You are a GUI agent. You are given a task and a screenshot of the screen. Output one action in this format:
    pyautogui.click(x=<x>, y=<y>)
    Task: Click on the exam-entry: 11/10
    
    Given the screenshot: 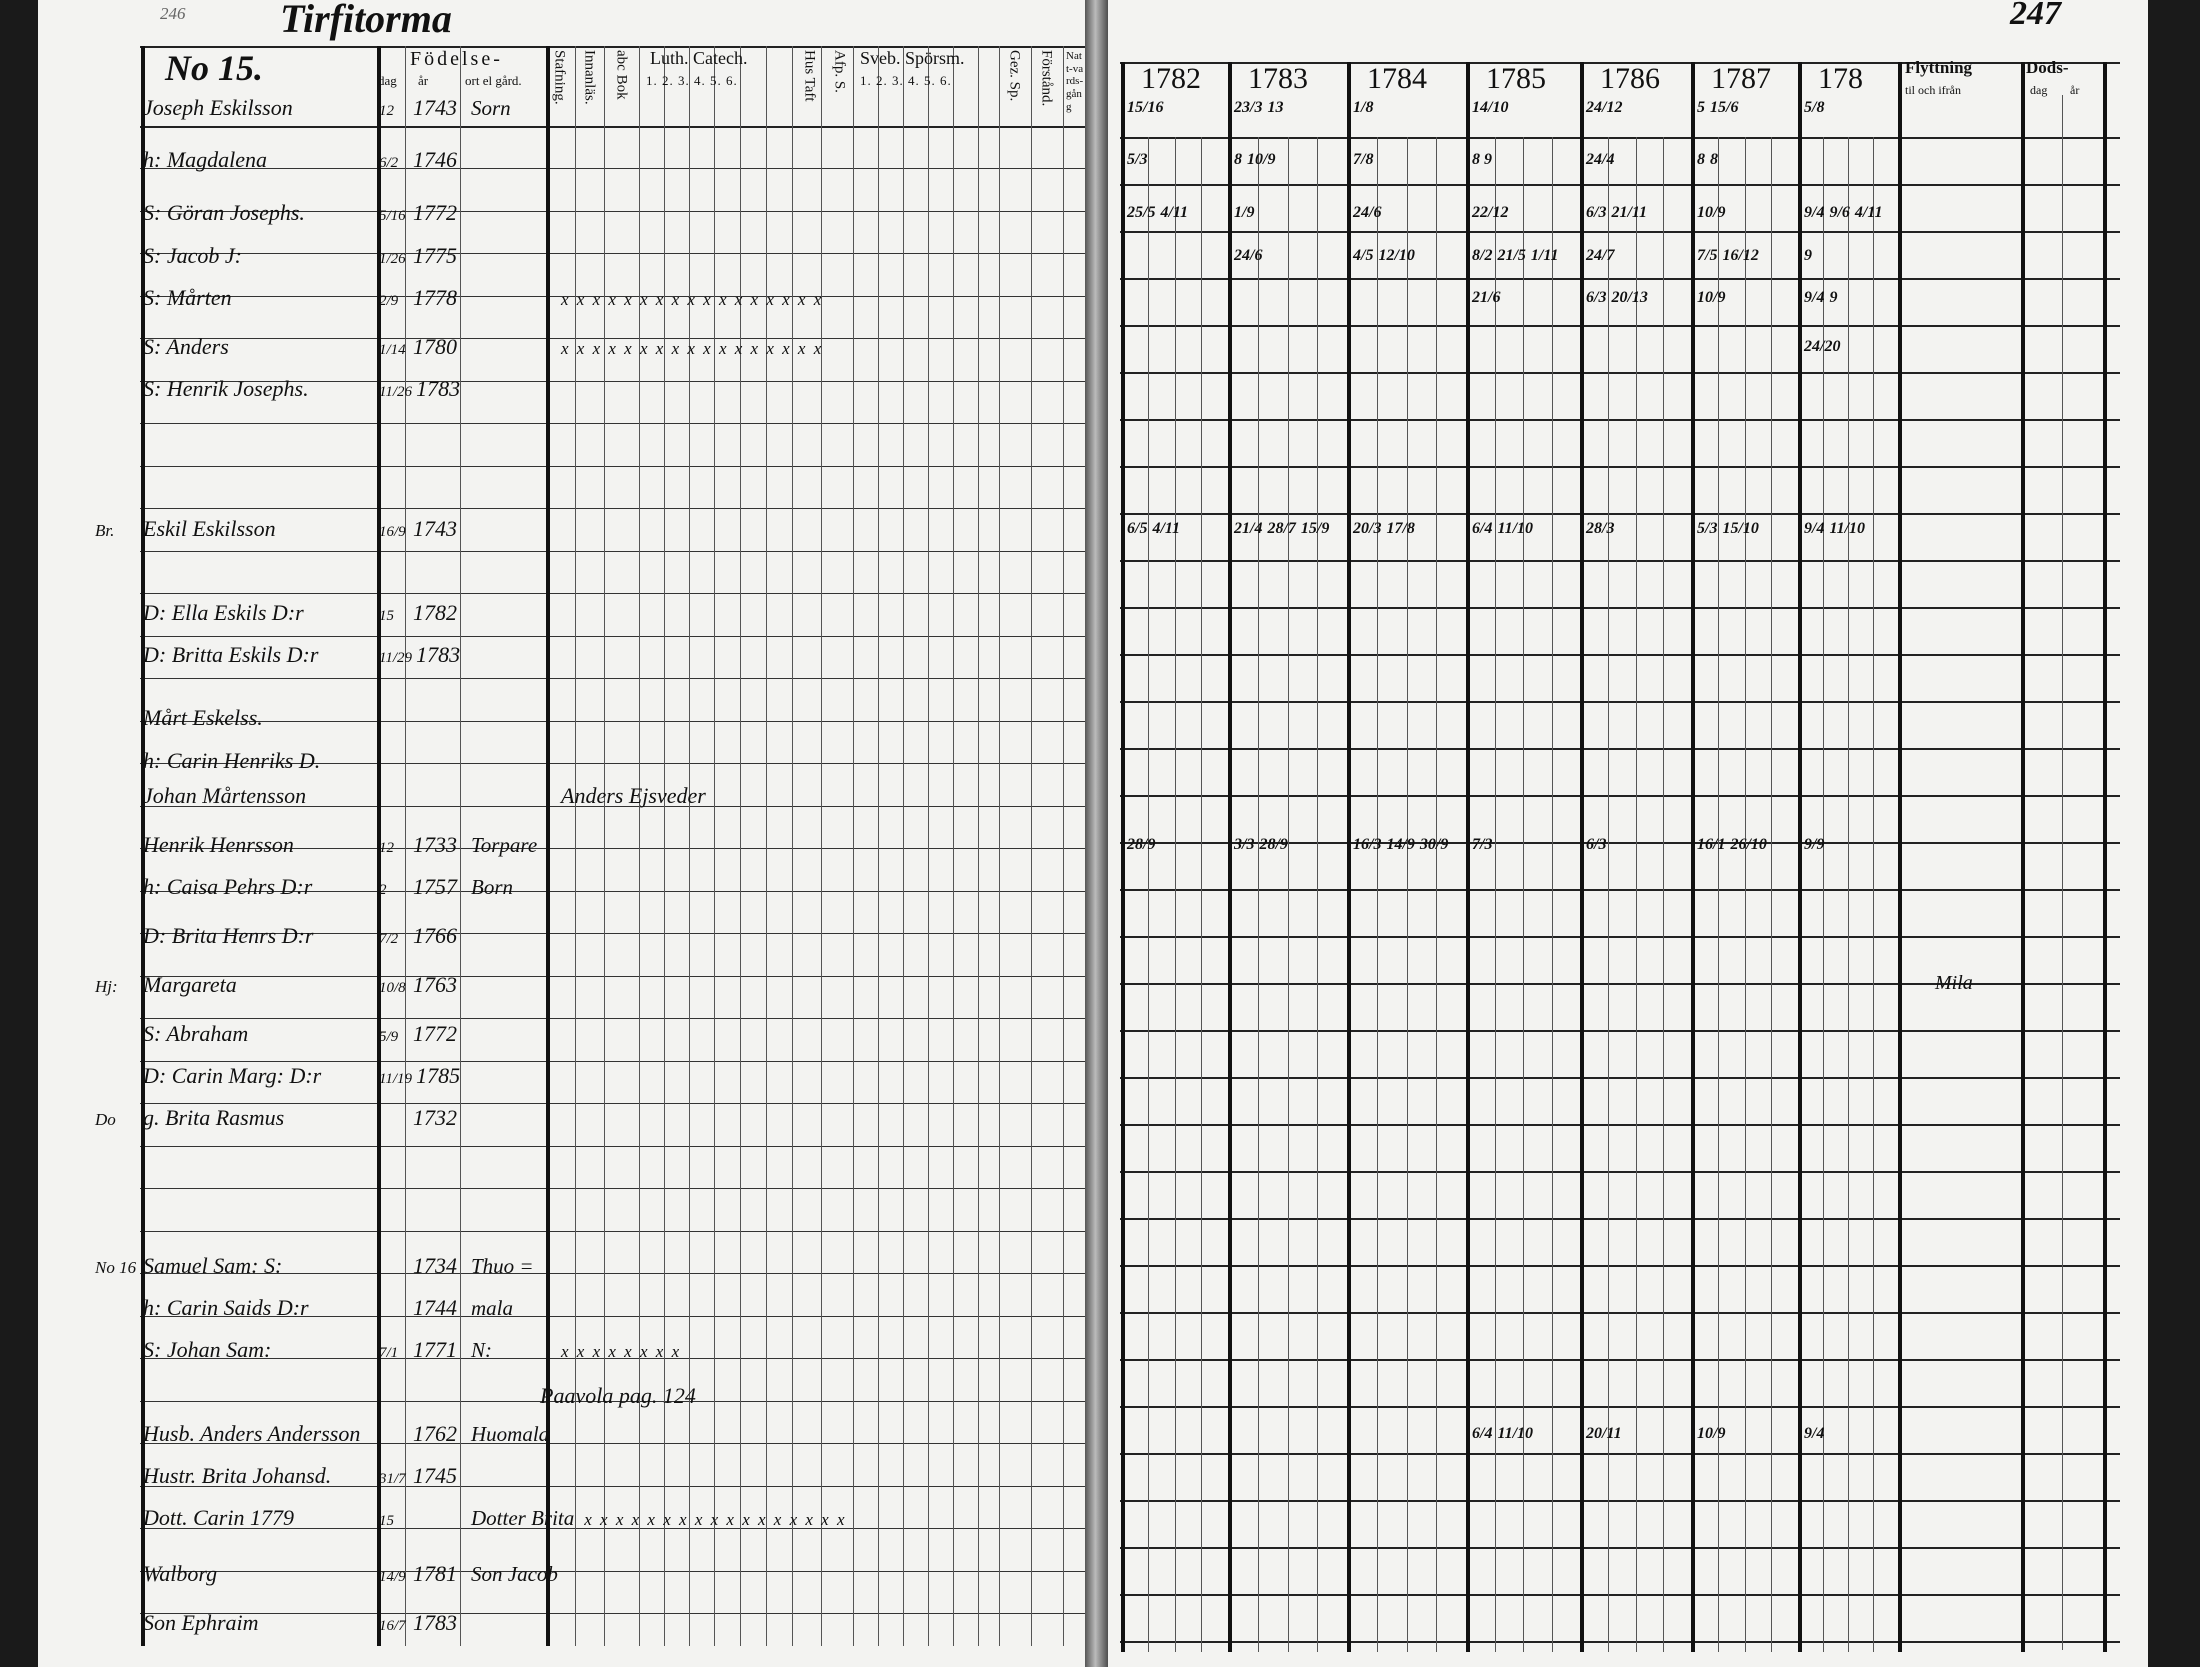 What is the action you would take?
    pyautogui.click(x=1847, y=528)
    